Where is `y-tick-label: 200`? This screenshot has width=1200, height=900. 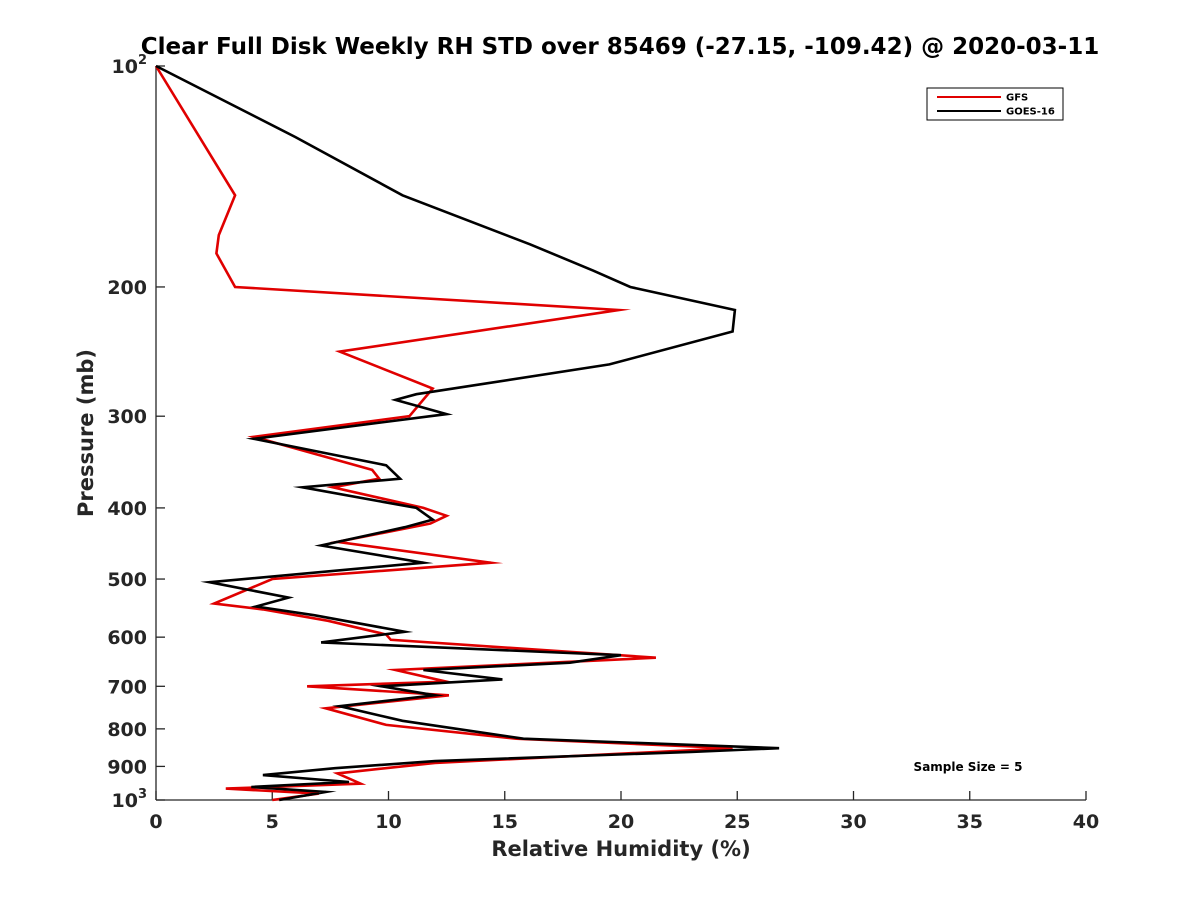 y-tick-label: 200 is located at coordinates (127, 288).